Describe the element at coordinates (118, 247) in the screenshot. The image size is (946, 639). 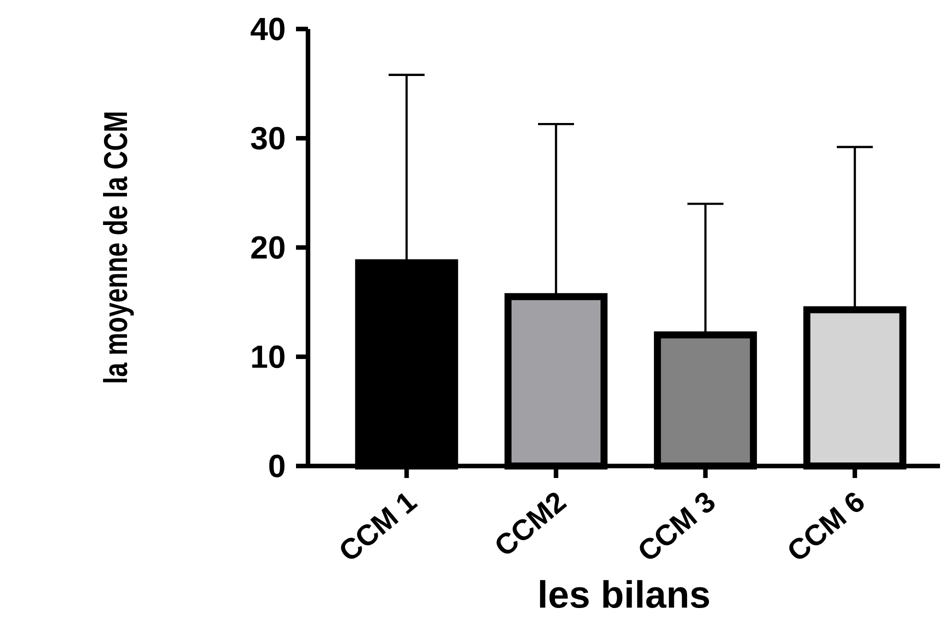
I see `y-axis-title: la moyenne de la CCM` at that location.